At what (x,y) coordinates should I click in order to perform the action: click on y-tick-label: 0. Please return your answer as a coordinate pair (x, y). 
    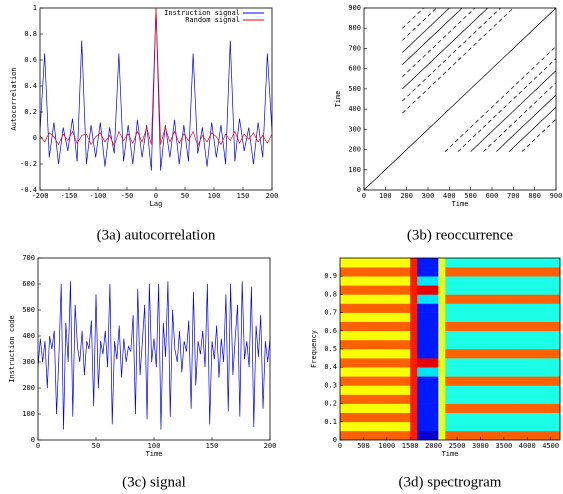
    Looking at the image, I should click on (359, 190).